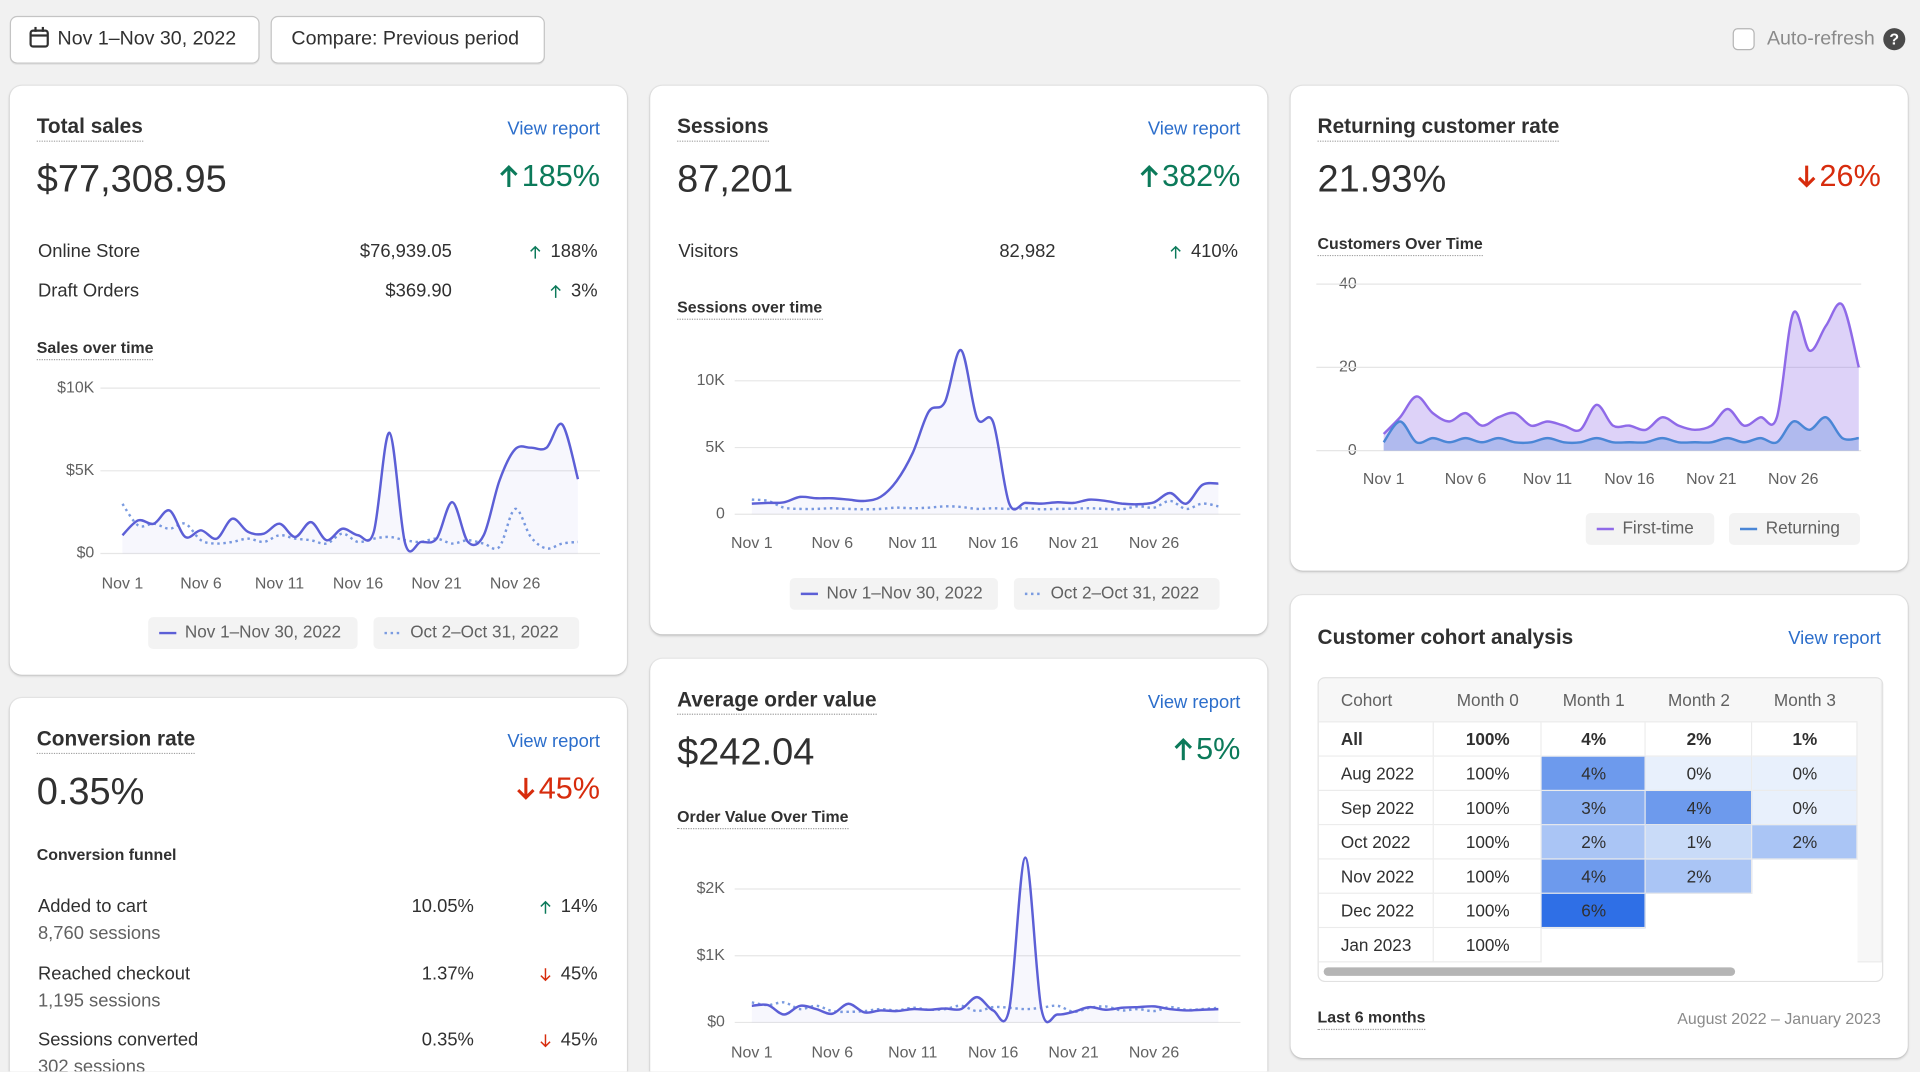  What do you see at coordinates (777, 702) in the screenshot?
I see `card-title: Average order value` at bounding box center [777, 702].